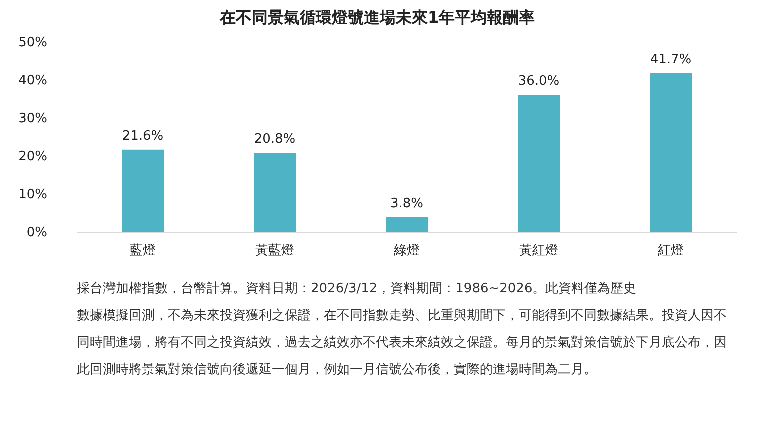 Image resolution: width=760 pixels, height=434 pixels. I want to click on y-tick-label: 0%, so click(37, 233).